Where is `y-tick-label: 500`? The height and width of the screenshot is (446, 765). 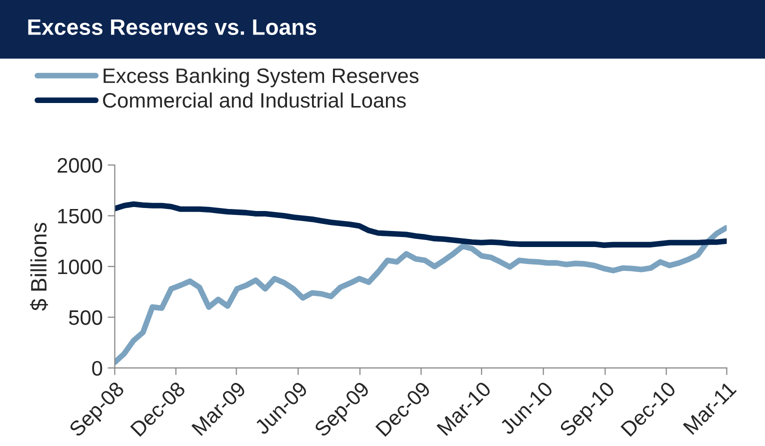
y-tick-label: 500 is located at coordinates (85, 317).